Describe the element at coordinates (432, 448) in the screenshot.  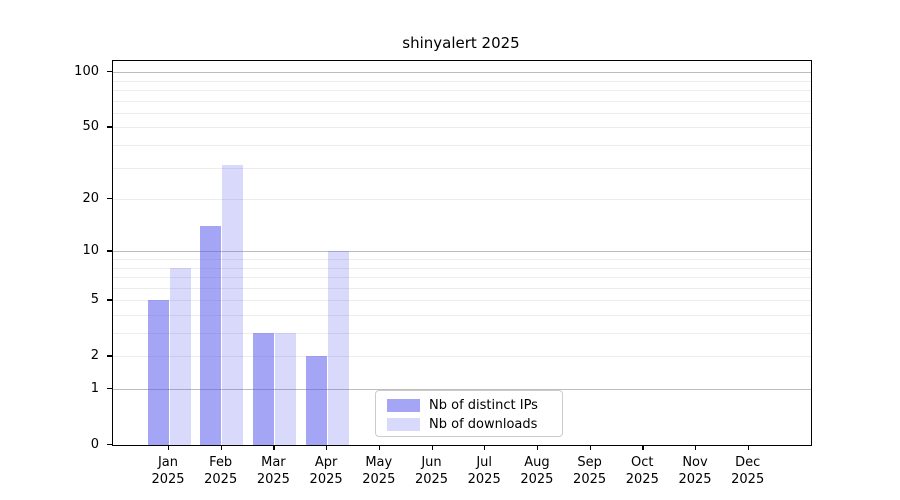
I see `x-tick-jun` at that location.